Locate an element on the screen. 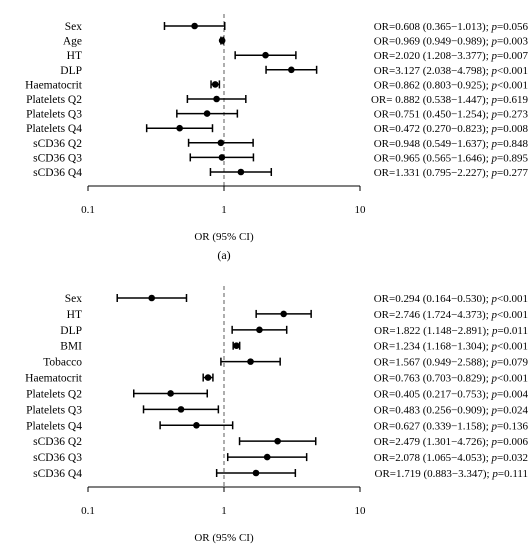 Image resolution: width=532 pixels, height=550 pixels. or-ci-p-text: OR=0.405 (0.217−0.753); p=0.004 is located at coordinates (451, 394).